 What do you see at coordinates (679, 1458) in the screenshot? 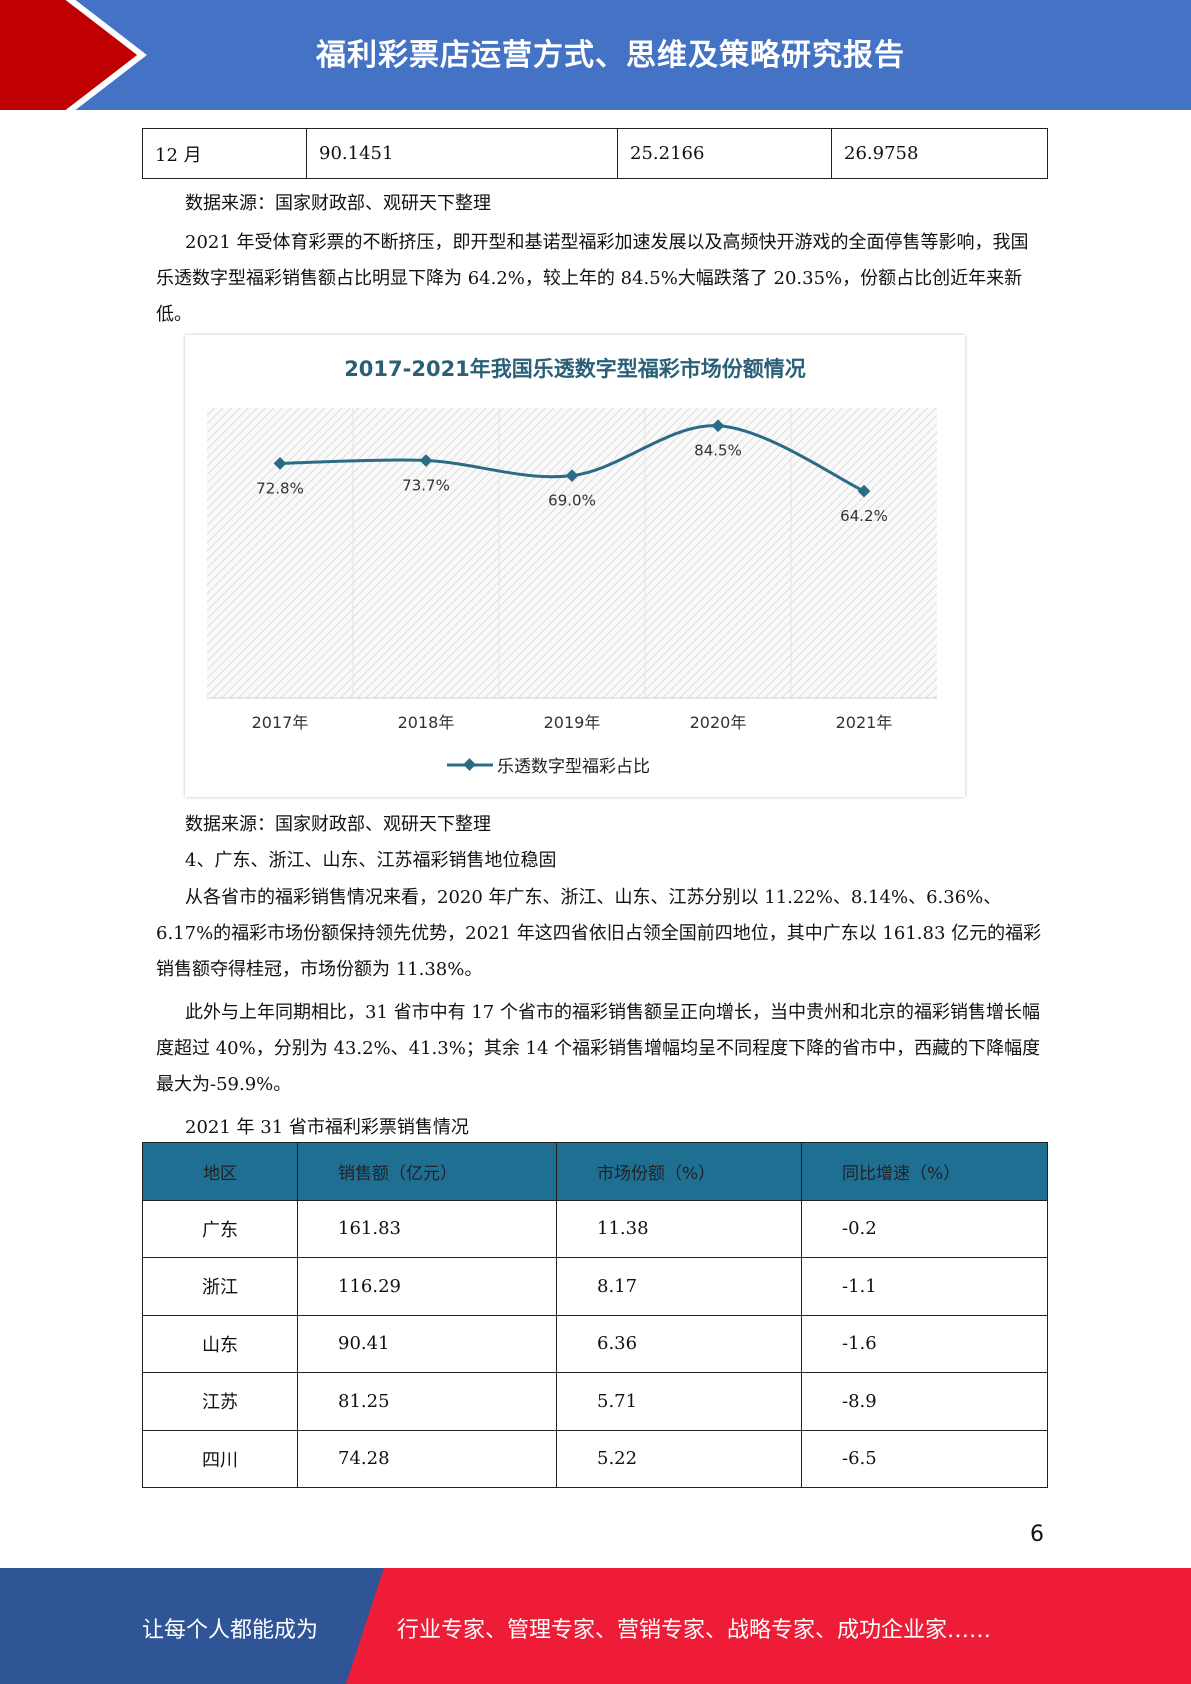
I see `cell: 5.22` at bounding box center [679, 1458].